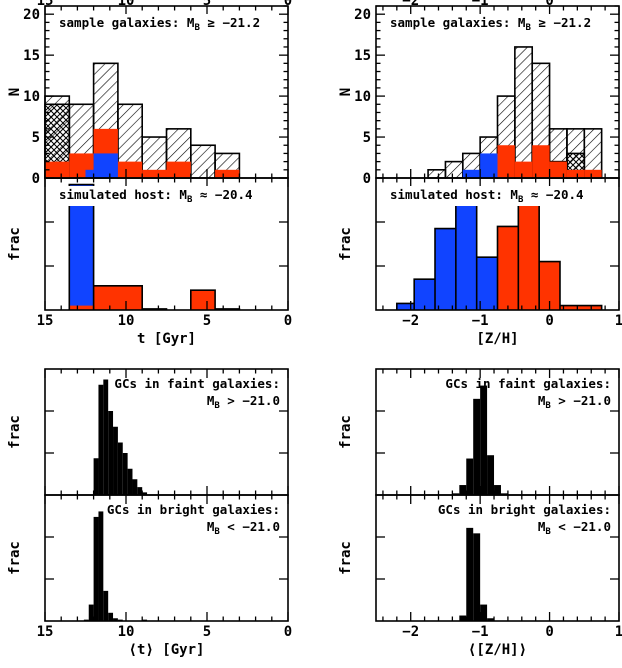  Describe the element at coordinates (618, 632) in the screenshot. I see `metal-bright-xtick-label: 1` at that location.